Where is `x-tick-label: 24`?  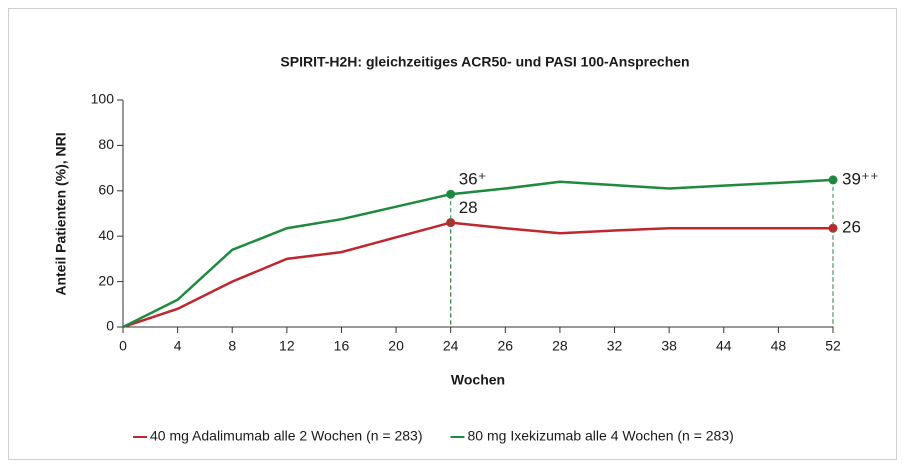
x-tick-label: 24 is located at coordinates (451, 346).